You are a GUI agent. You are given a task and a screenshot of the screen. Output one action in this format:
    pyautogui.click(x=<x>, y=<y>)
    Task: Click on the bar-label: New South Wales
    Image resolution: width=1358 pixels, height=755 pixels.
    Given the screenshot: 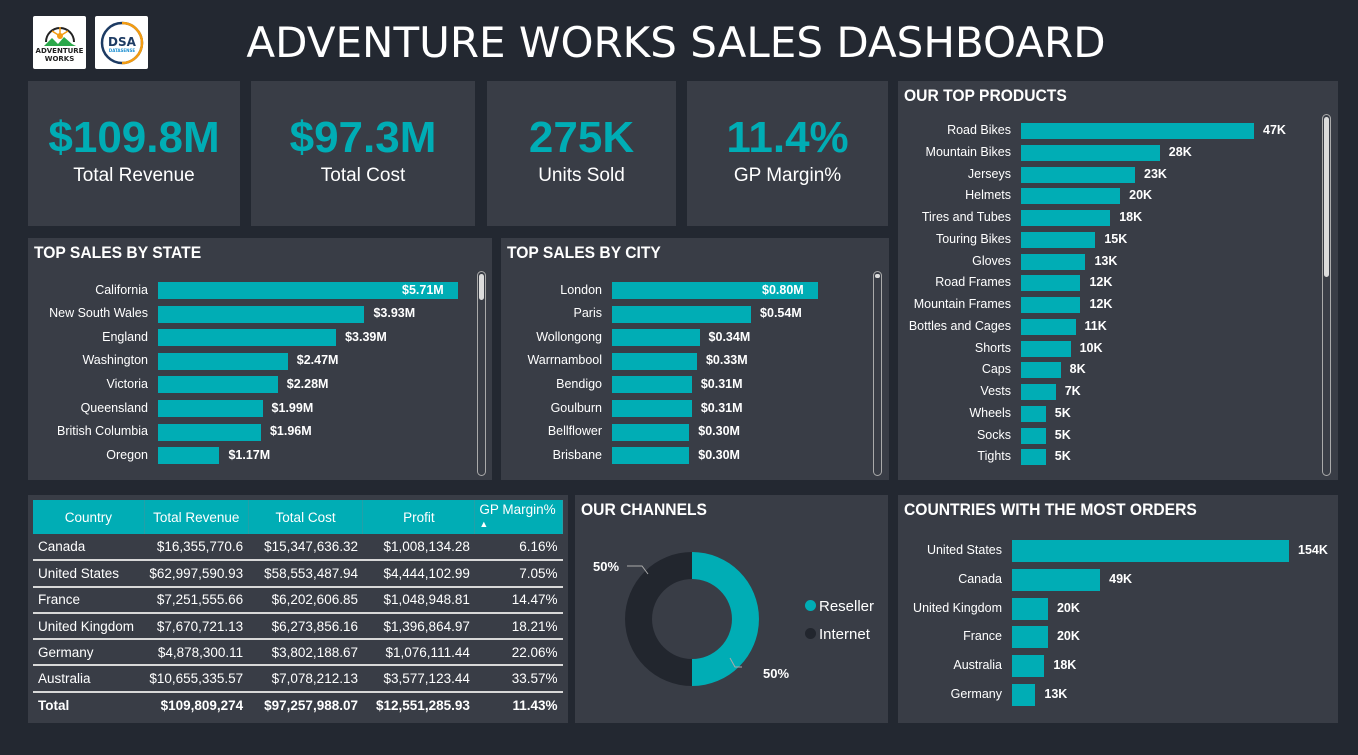 What is the action you would take?
    pyautogui.click(x=98, y=313)
    